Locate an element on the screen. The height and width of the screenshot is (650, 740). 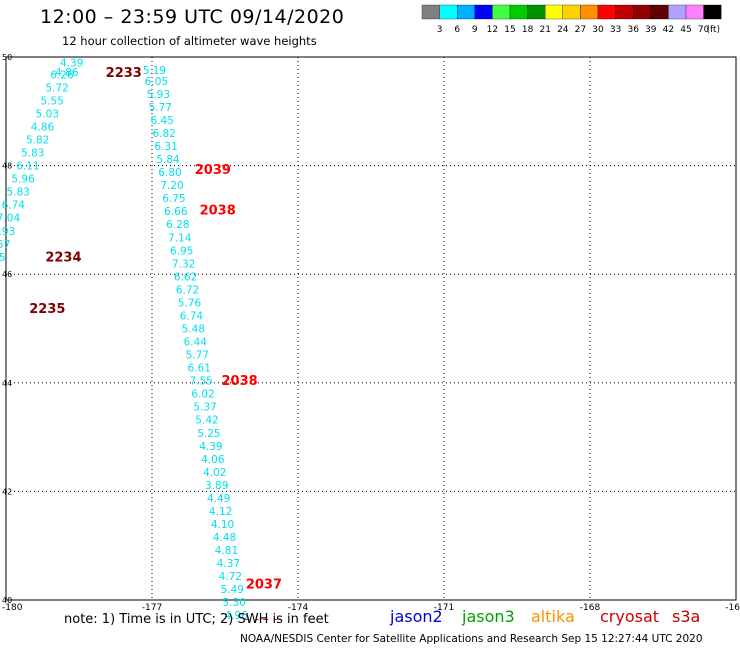
wave-height-value: 5.82 is located at coordinates (37, 141).